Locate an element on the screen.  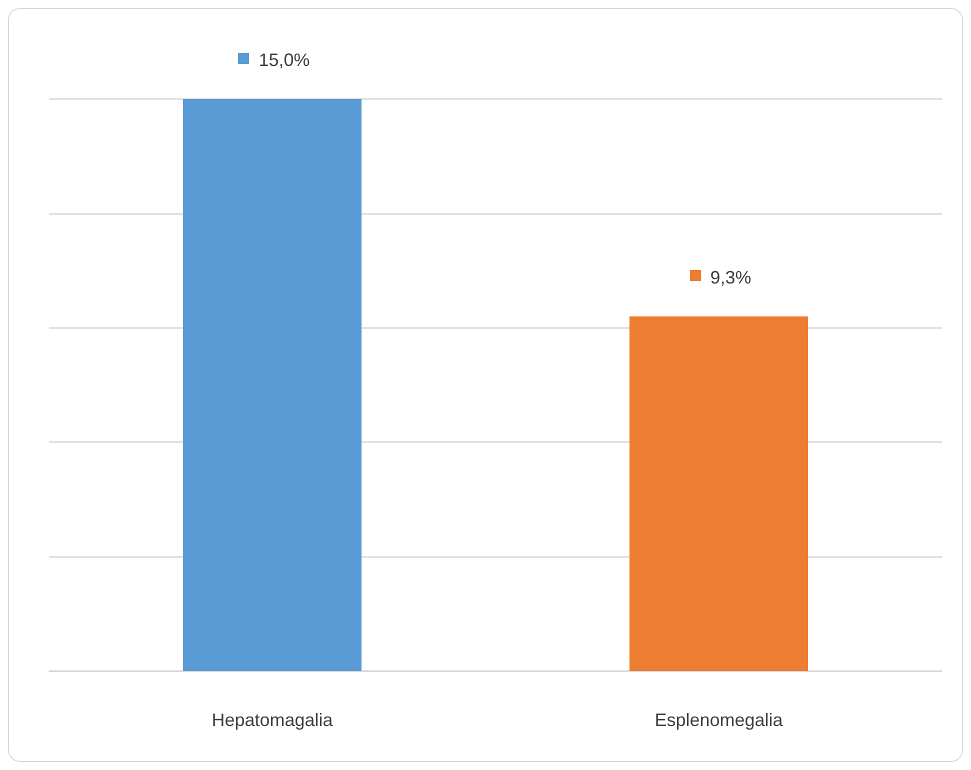
x-tick-label: Hepatomagalia is located at coordinates (273, 720).